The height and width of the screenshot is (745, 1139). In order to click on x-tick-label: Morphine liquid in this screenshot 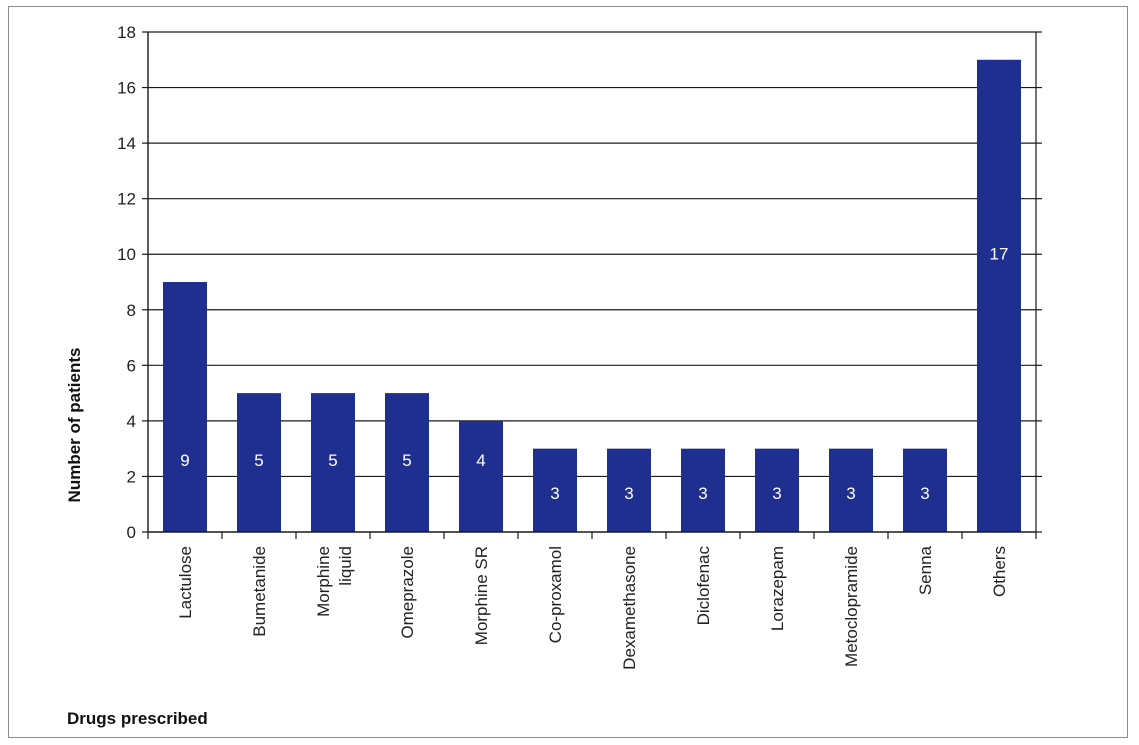, I will do `click(334, 581)`.